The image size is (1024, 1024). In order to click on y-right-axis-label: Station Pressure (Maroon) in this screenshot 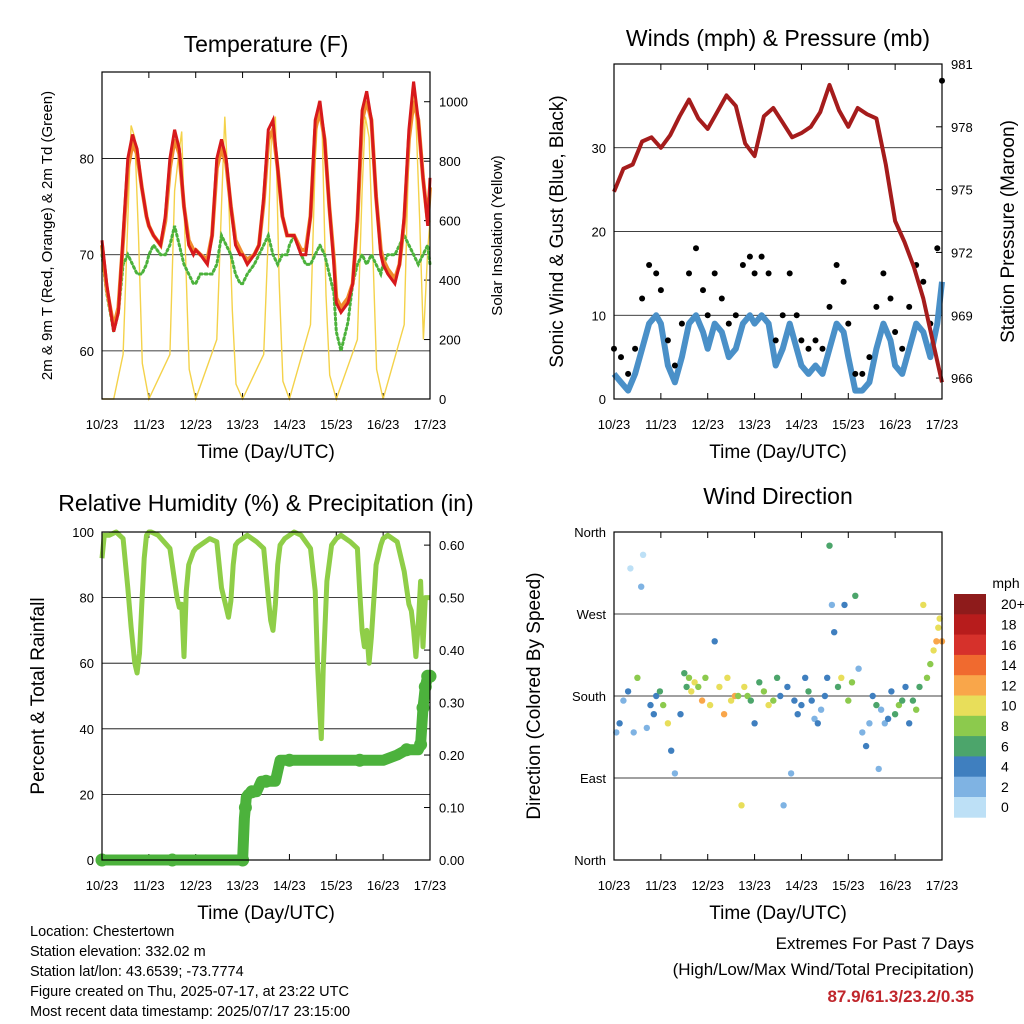, I will do `click(1008, 231)`.